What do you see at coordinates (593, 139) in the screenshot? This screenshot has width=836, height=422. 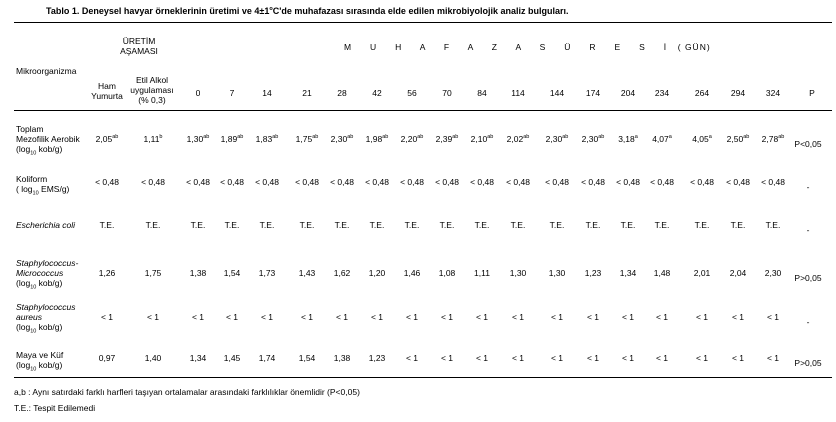 I see `table-cell: 2,30ab` at bounding box center [593, 139].